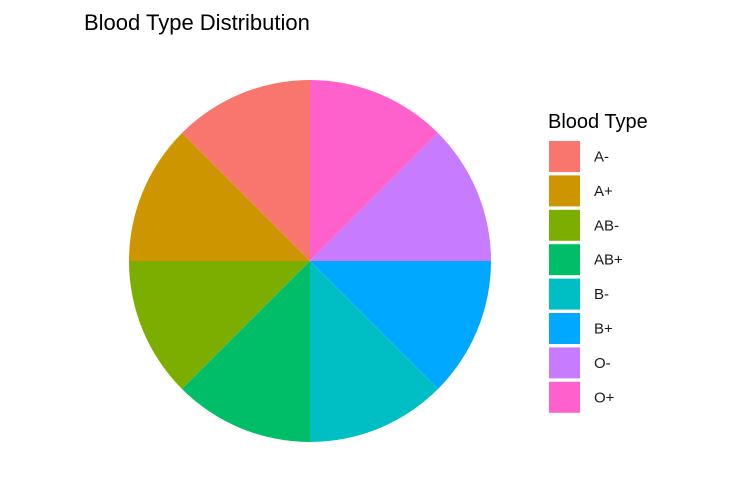 Image resolution: width=745 pixels, height=489 pixels. Describe the element at coordinates (400, 197) in the screenshot. I see `pie-slice-oneg` at that location.